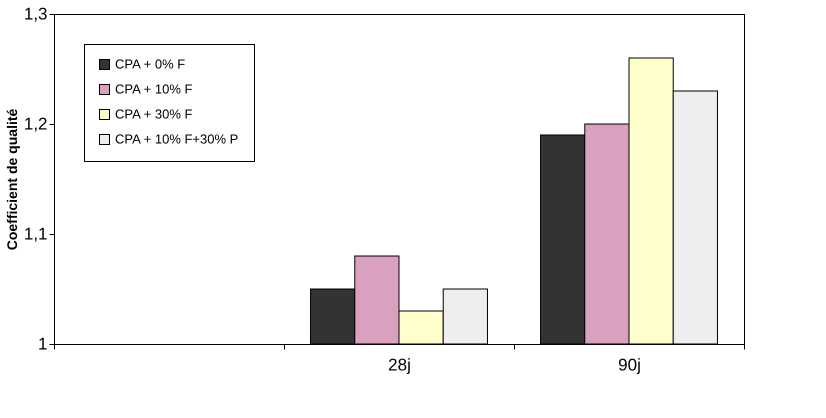 This screenshot has height=418, width=826. I want to click on y-axis-title: Coefficient de qualité, so click(12, 179).